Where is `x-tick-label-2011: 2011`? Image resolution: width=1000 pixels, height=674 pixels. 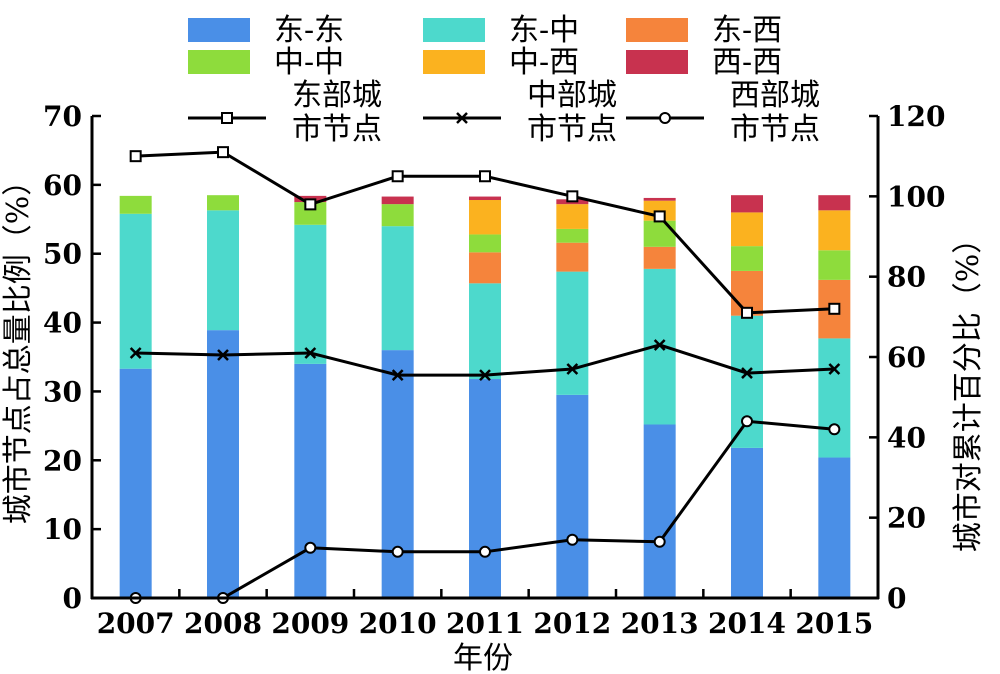 x-tick-label-2011: 2011 is located at coordinates (485, 623).